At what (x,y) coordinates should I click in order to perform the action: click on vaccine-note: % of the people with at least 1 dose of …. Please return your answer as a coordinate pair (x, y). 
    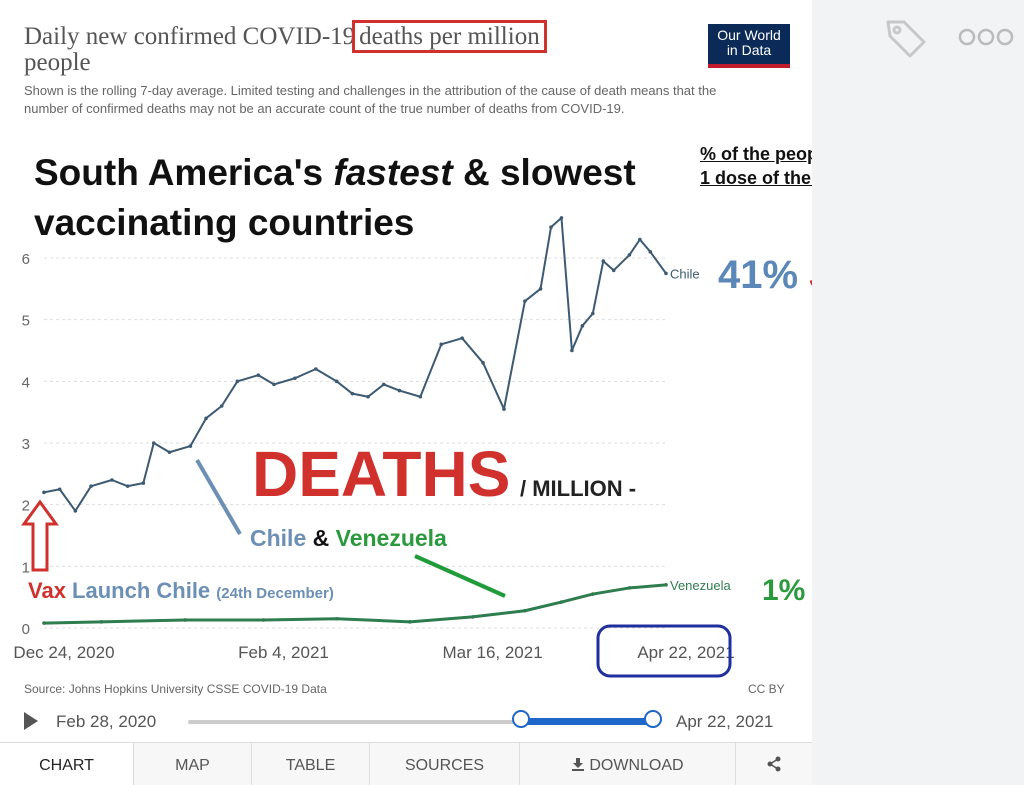
    Looking at the image, I should click on (756, 166).